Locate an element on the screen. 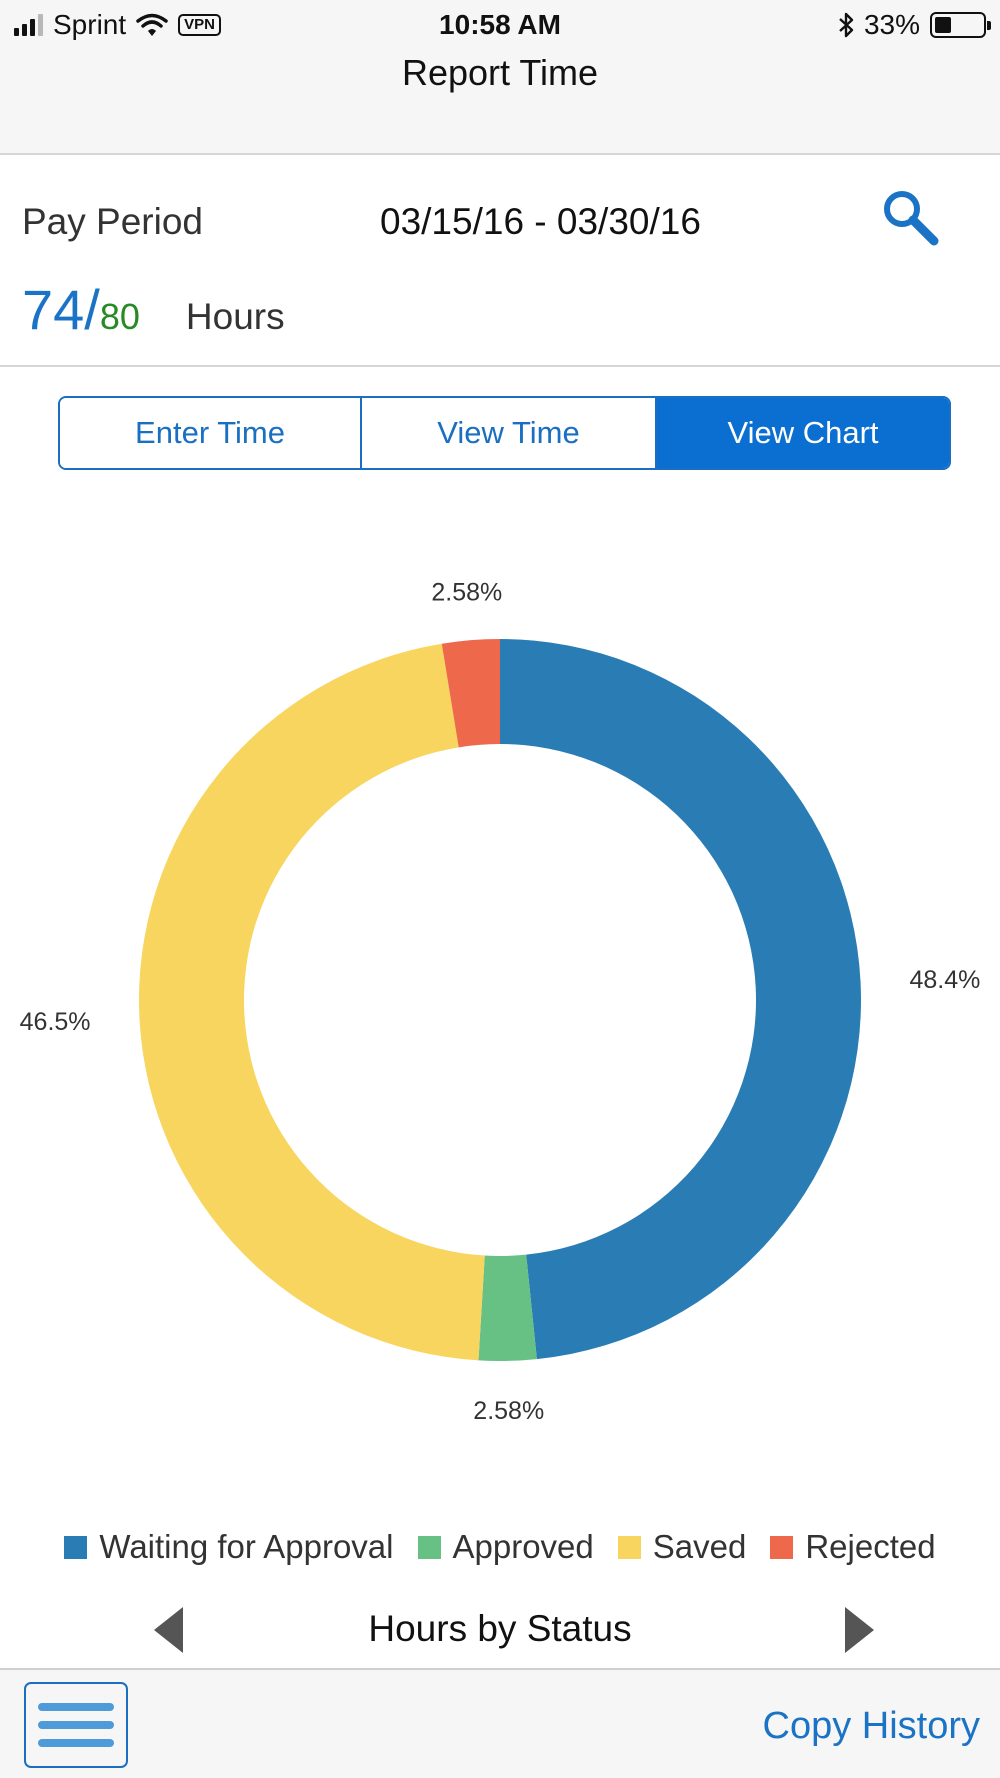 Image resolution: width=1000 pixels, height=1778 pixels. data-label-waiting-for-approval: 48.4% is located at coordinates (944, 980).